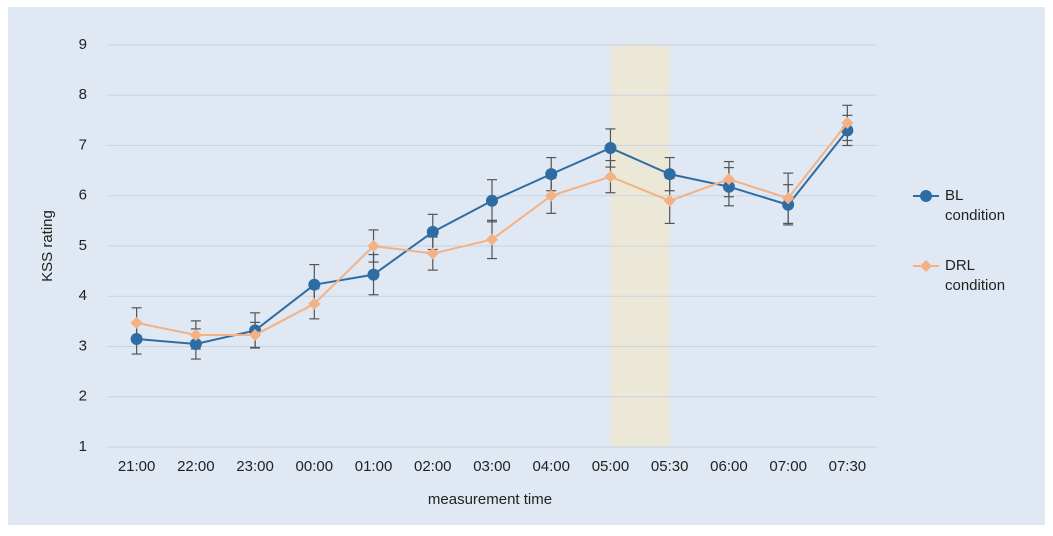  What do you see at coordinates (83, 195) in the screenshot?
I see `y-tick-label: 6` at bounding box center [83, 195].